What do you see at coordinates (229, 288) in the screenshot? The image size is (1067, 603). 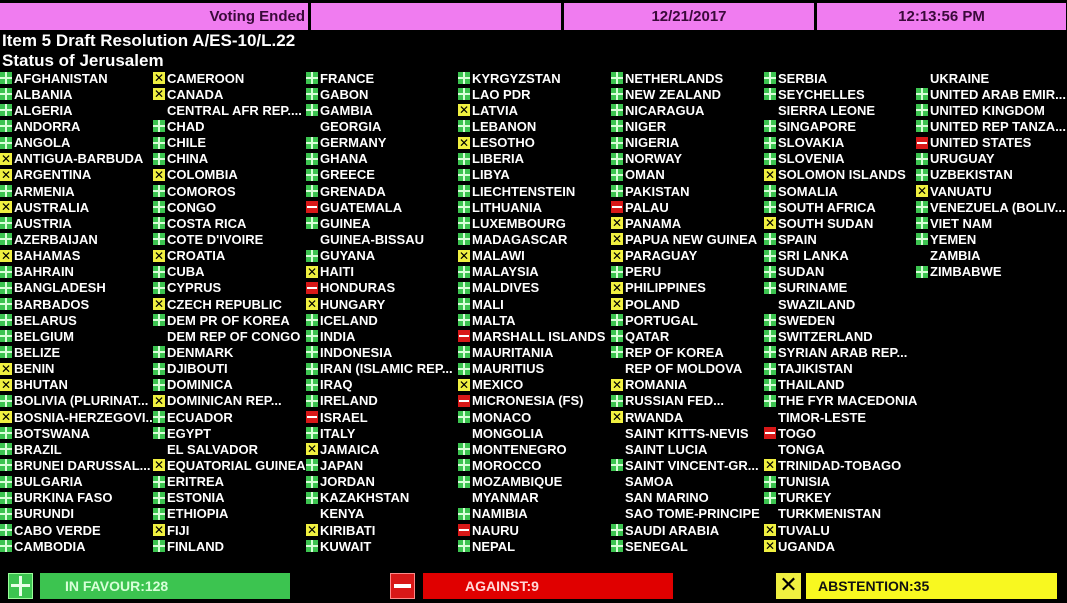 I see `country-row: CYPRUS` at bounding box center [229, 288].